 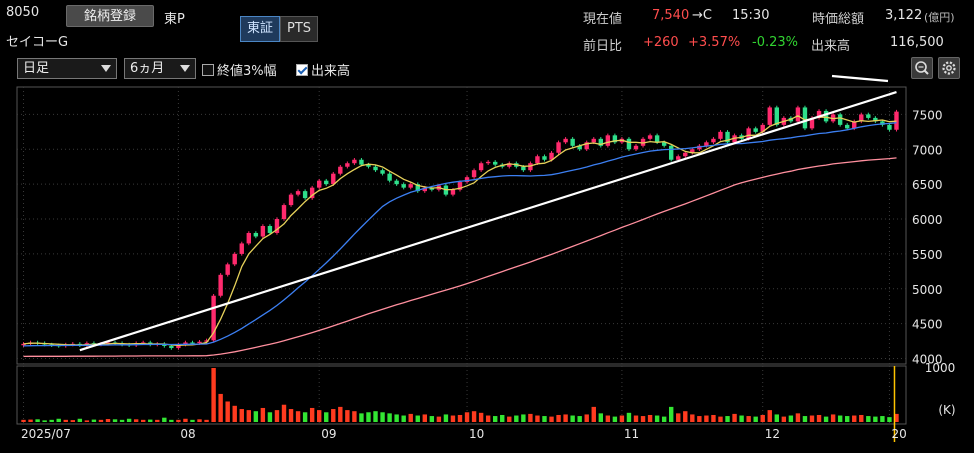 I want to click on option-volume: 出来高, so click(x=323, y=69).